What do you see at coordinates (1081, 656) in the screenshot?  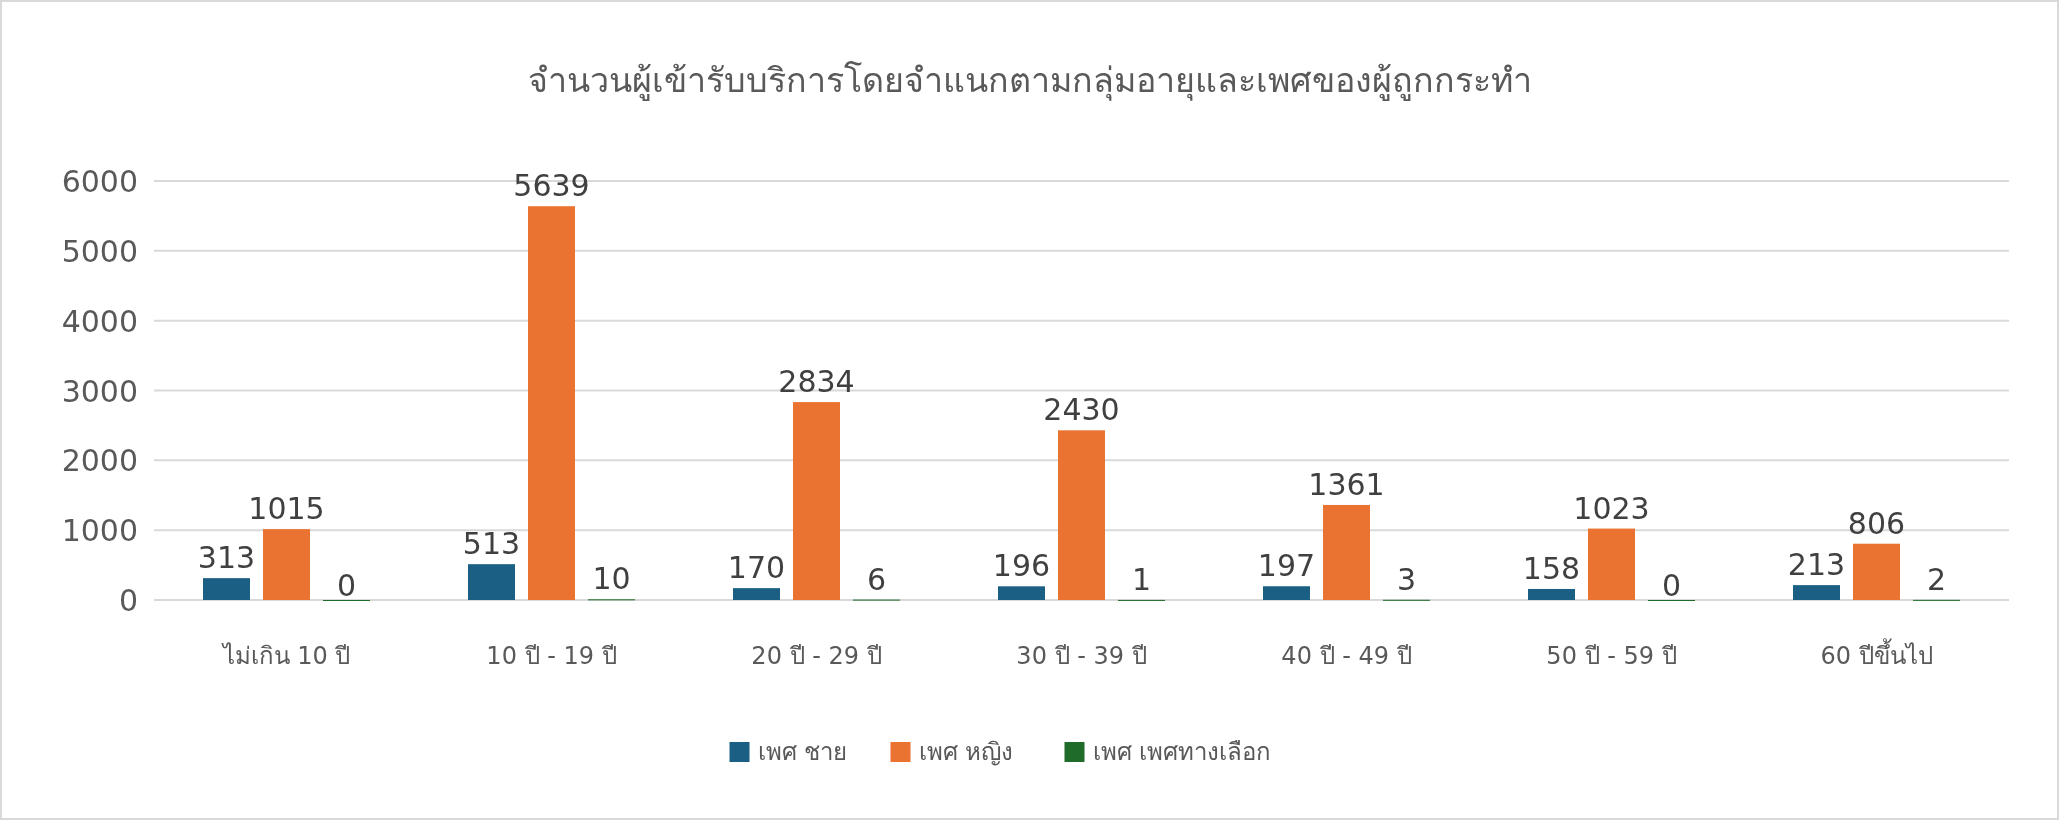 I see `x-tick-label: 30 ปี - 39 ปี` at bounding box center [1081, 656].